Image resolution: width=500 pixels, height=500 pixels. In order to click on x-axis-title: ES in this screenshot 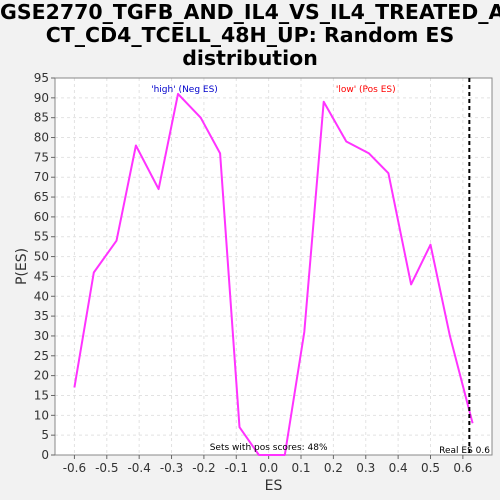, I will do `click(274, 486)`.